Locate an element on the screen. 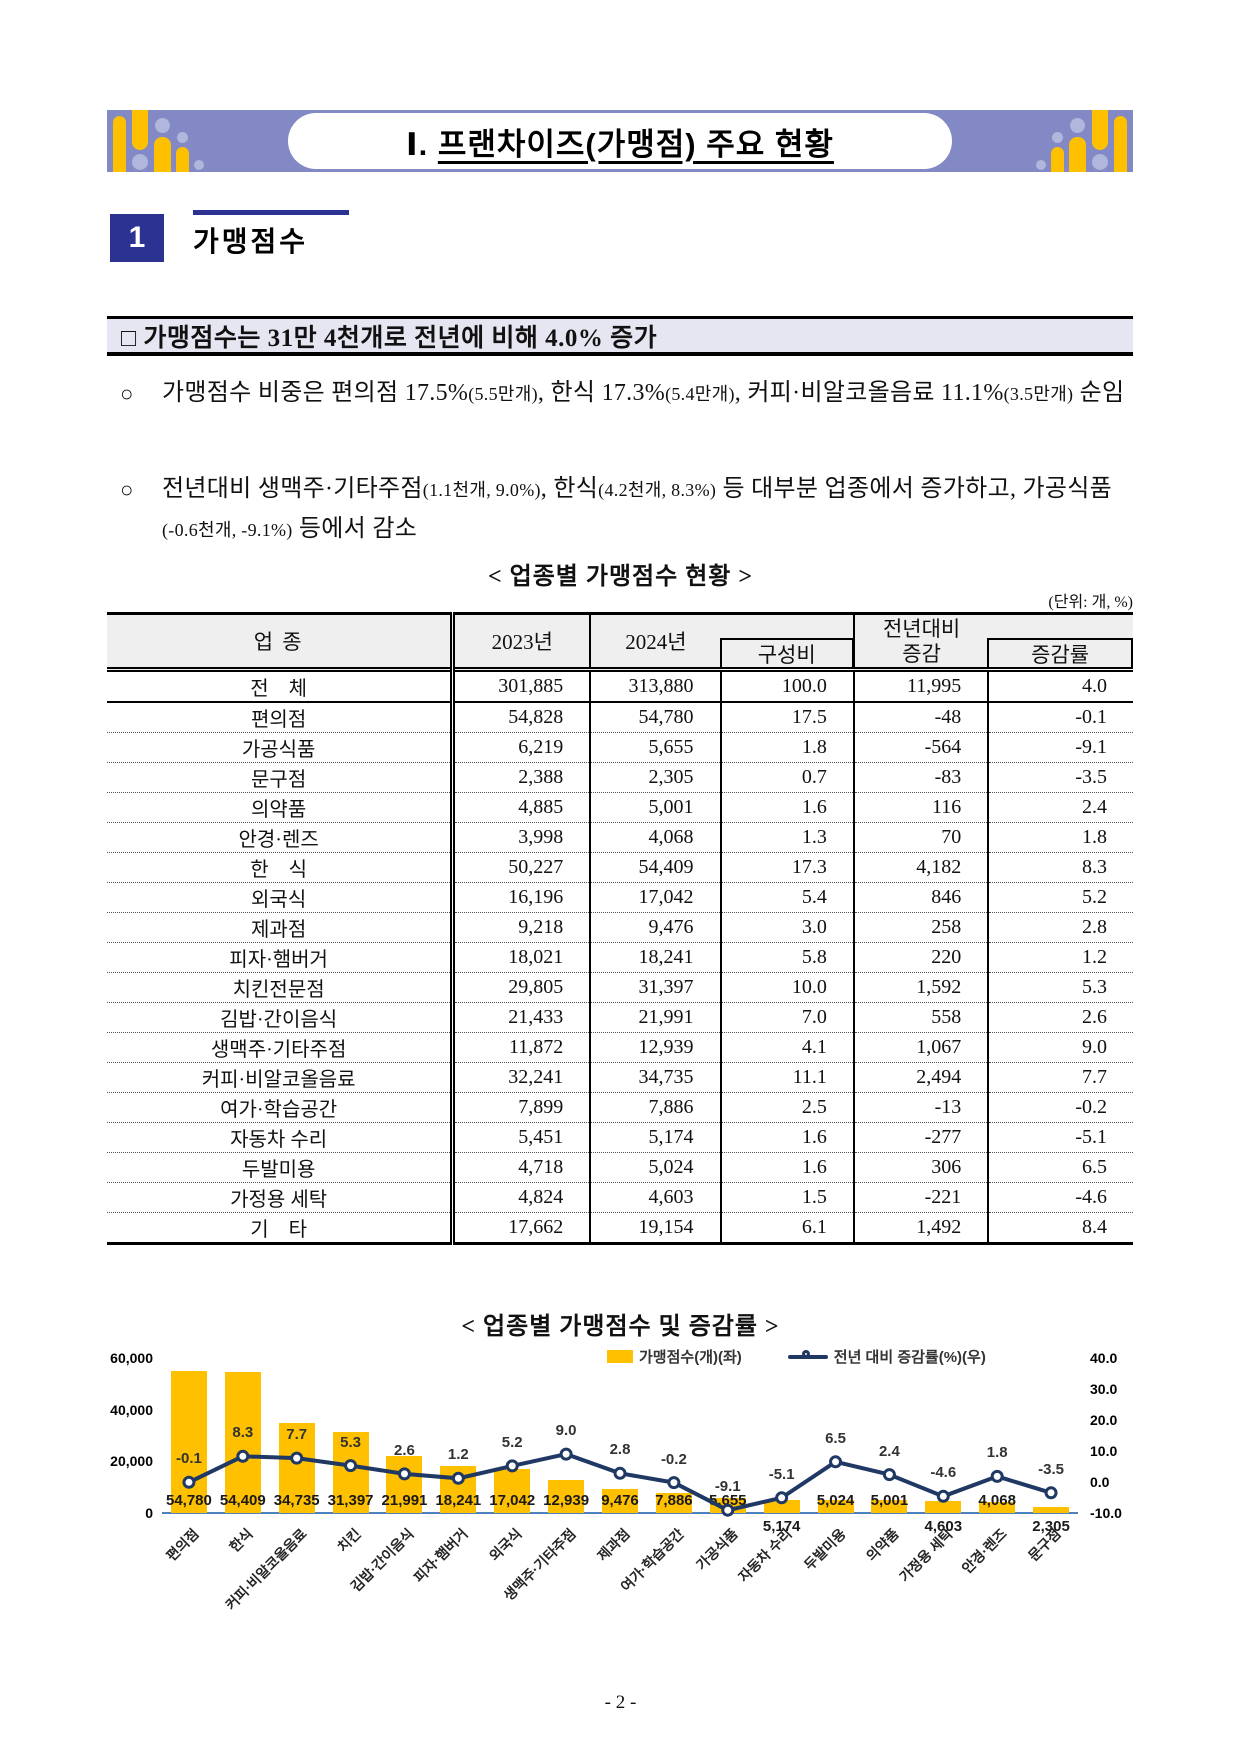 The width and height of the screenshot is (1241, 1755). table-cell: 258 is located at coordinates (921, 927).